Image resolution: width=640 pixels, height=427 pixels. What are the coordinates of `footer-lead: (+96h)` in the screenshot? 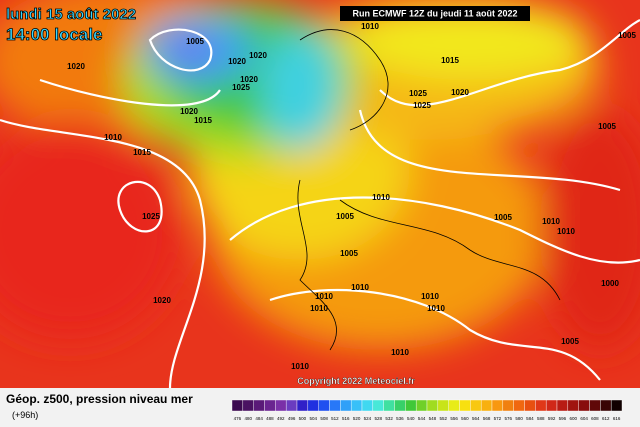 It's located at (25, 415).